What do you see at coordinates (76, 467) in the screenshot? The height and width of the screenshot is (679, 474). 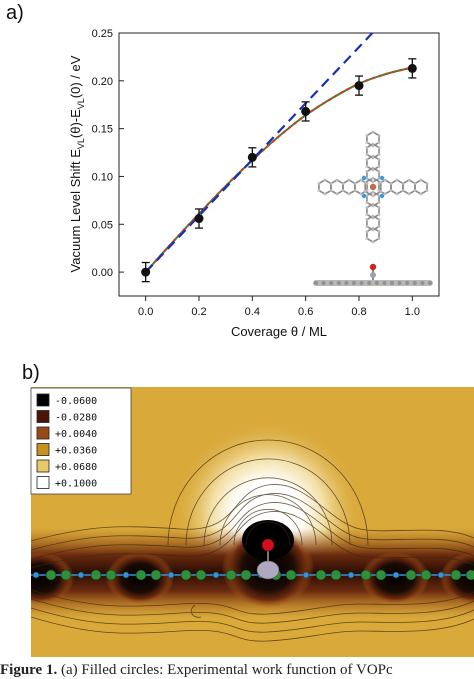 I see `legend-label: +0.0680` at bounding box center [76, 467].